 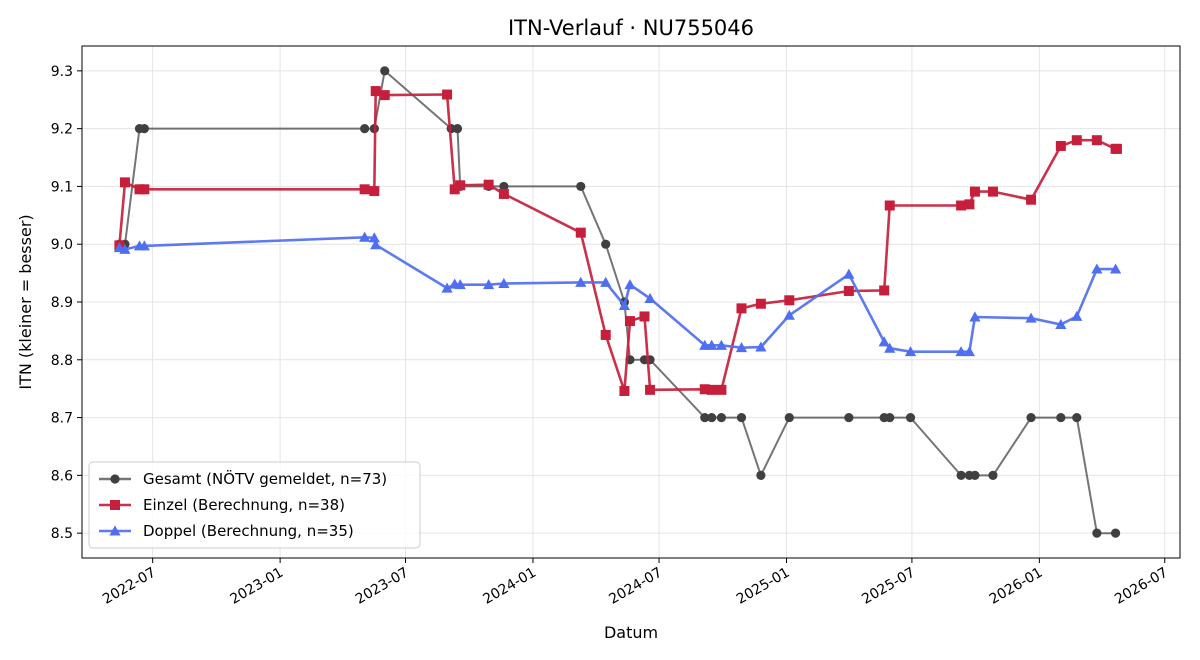 What do you see at coordinates (631, 632) in the screenshot?
I see `x-axis-label: Datum` at bounding box center [631, 632].